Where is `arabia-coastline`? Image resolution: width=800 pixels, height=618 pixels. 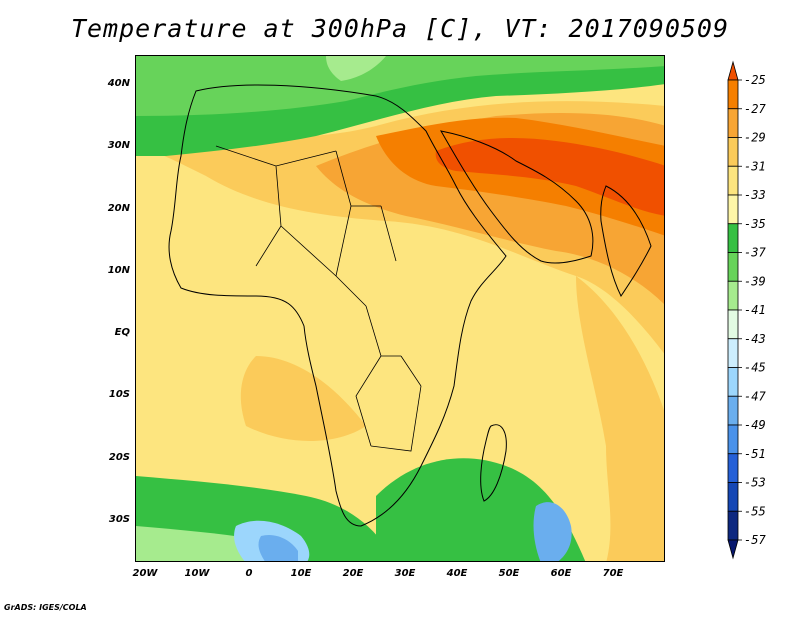
arabia-coastline is located at coordinates (517, 197).